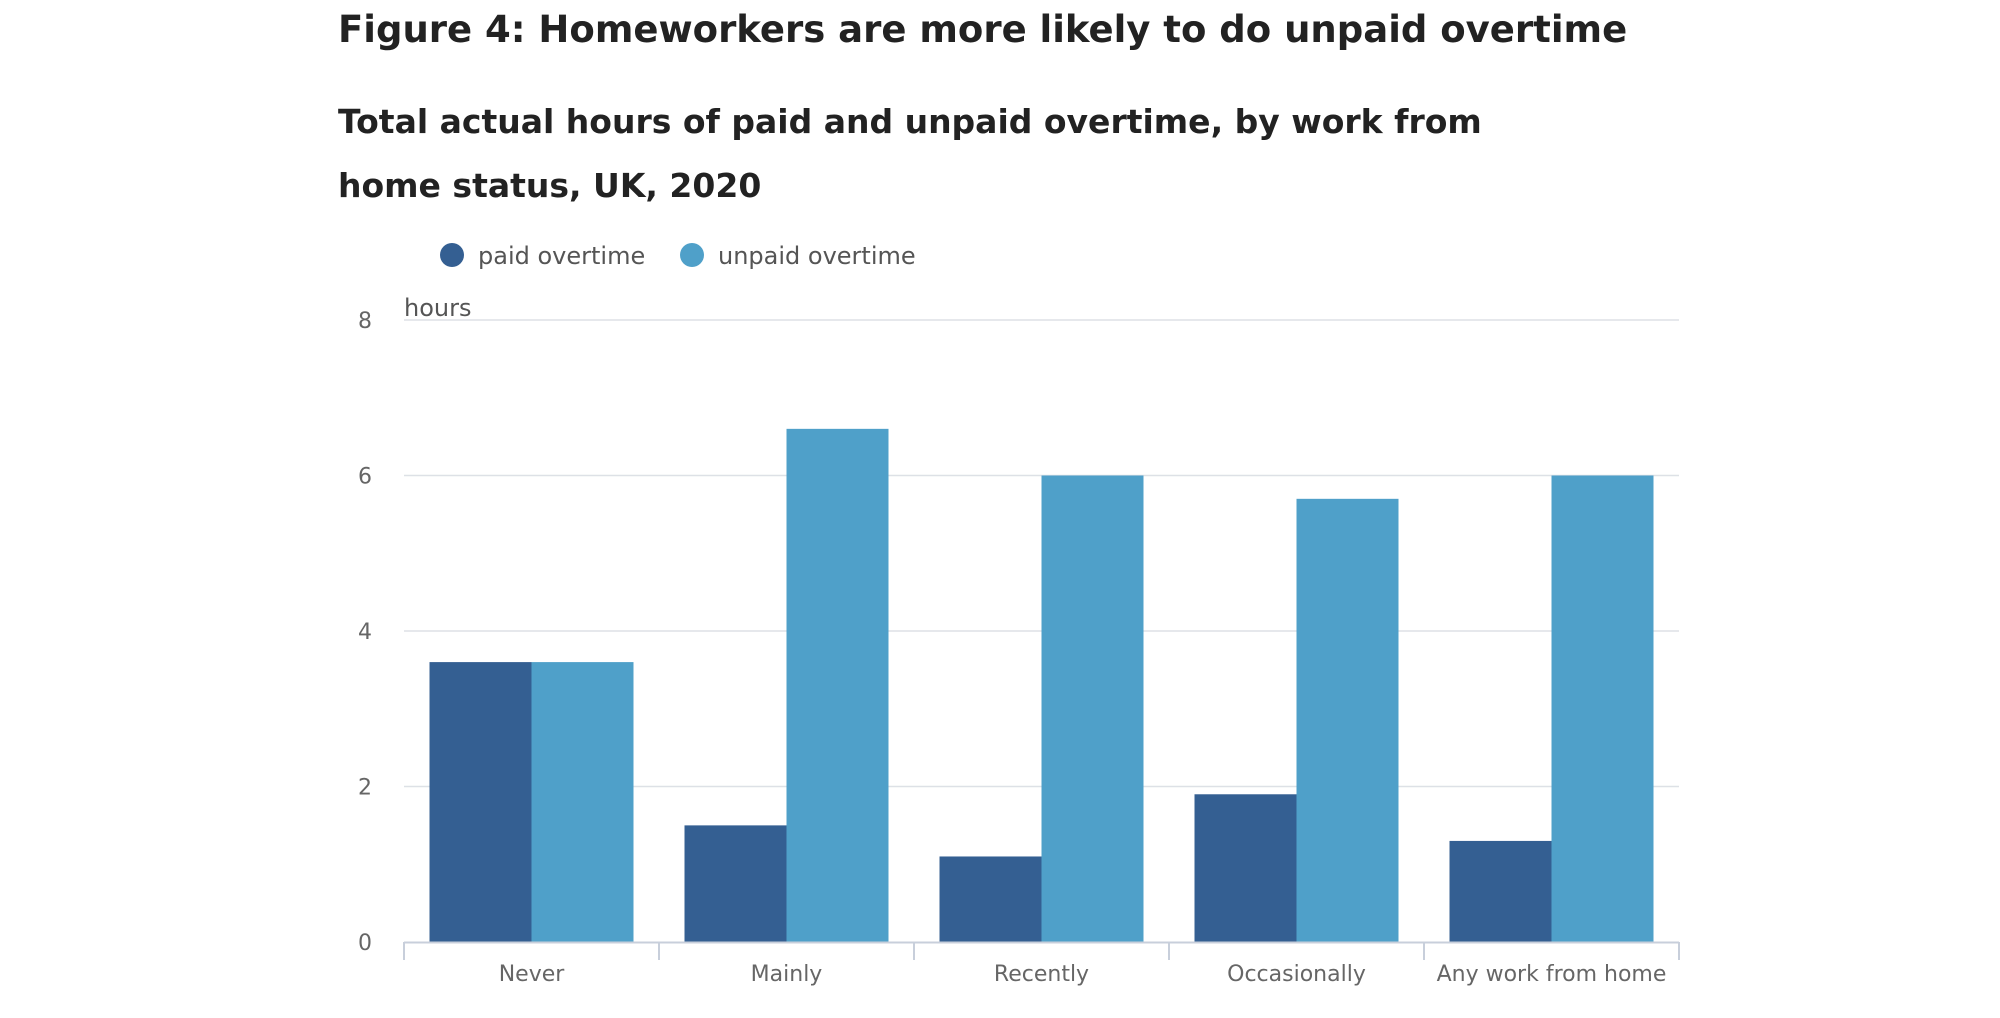 This screenshot has width=2000, height=1018. I want to click on chart-legend: paid overtime unpaid overtime, so click(678, 256).